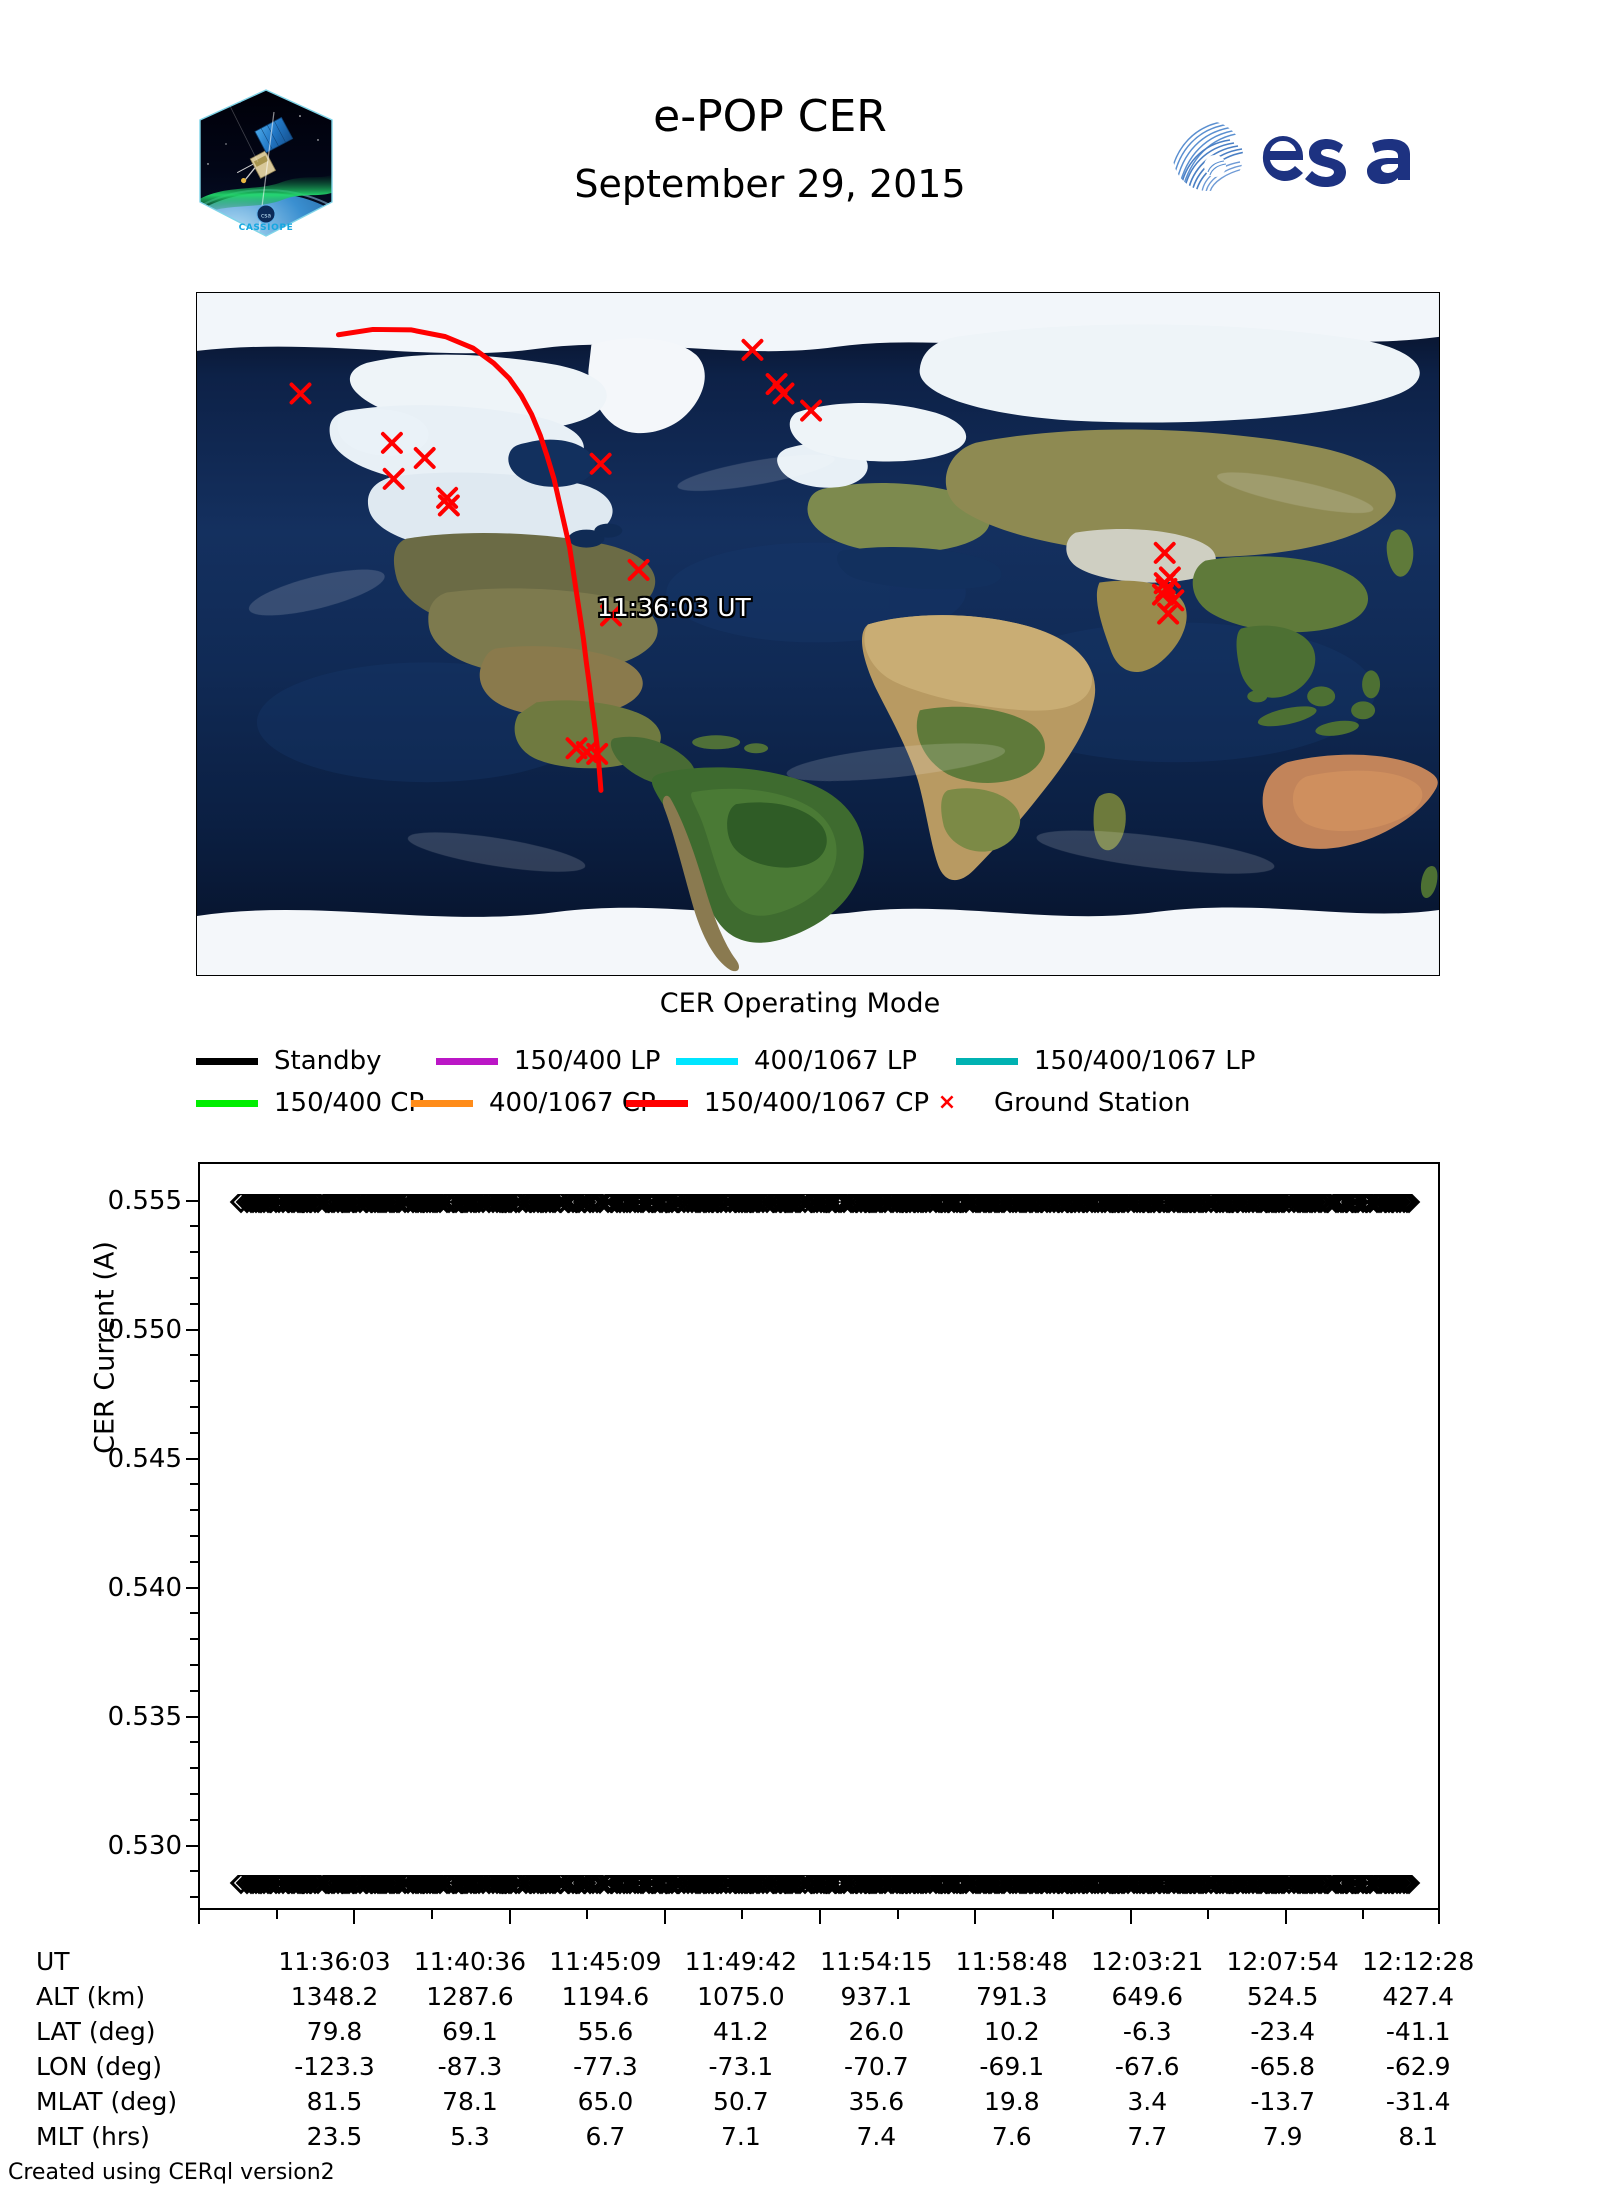 This screenshot has height=2200, width=1600. What do you see at coordinates (1145, 1061) in the screenshot?
I see `legend-item-label: 150/400/1067 LP` at bounding box center [1145, 1061].